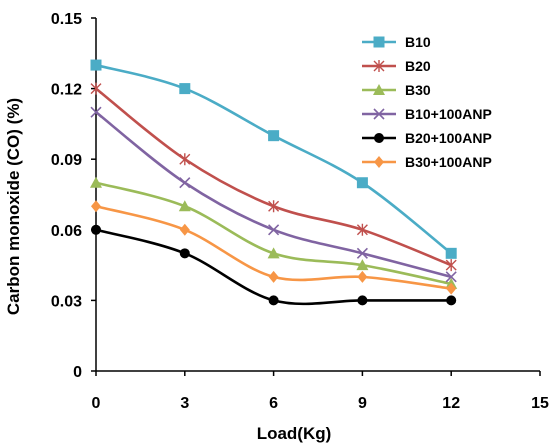  Describe the element at coordinates (66, 160) in the screenshot. I see `y-tick-label: 0.09` at that location.